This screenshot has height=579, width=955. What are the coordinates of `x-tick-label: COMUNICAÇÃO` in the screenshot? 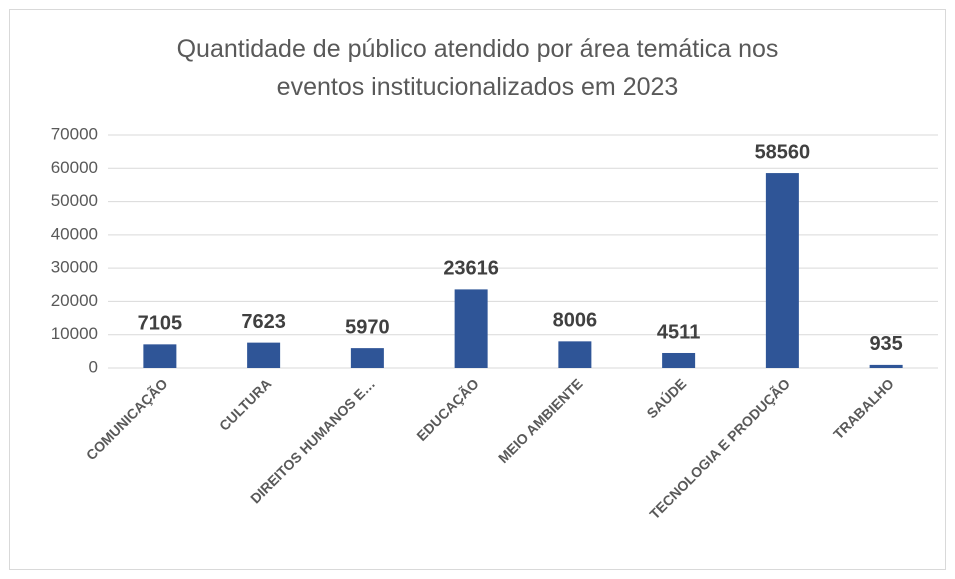 It's located at (126, 419).